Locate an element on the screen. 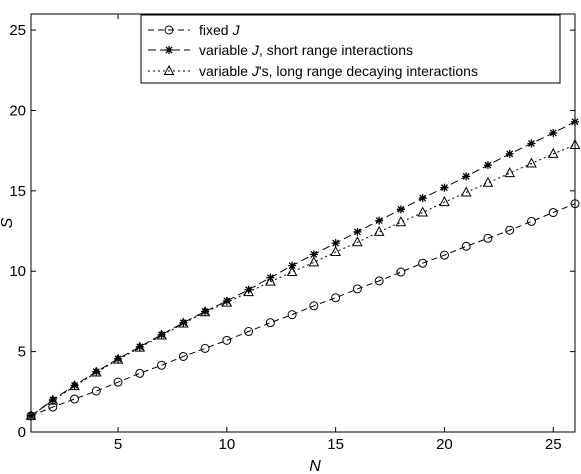 The height and width of the screenshot is (474, 581). legend-box is located at coordinates (350, 49).